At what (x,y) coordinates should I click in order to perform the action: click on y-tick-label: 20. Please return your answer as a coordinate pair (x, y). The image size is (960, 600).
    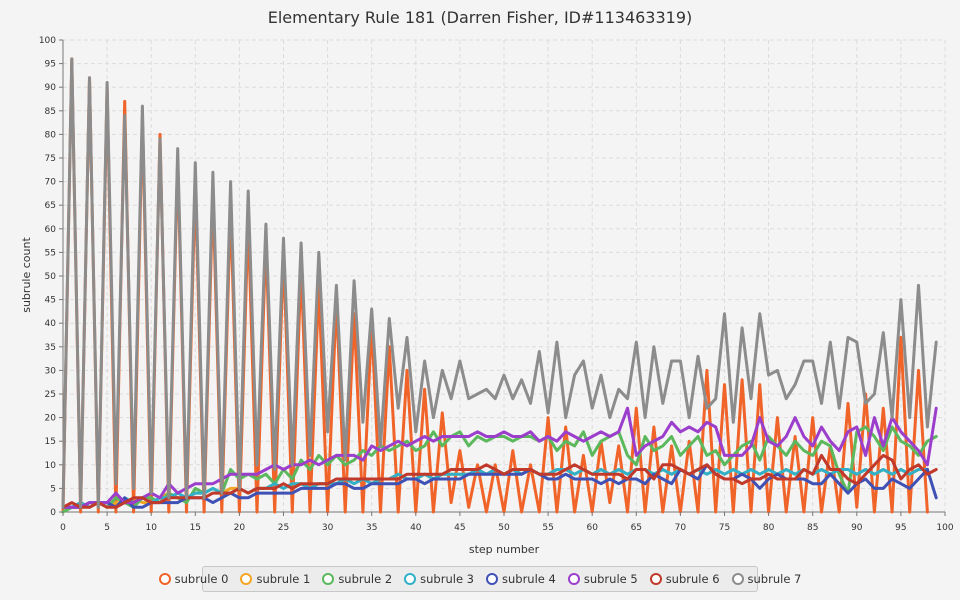
    Looking at the image, I should click on (51, 419).